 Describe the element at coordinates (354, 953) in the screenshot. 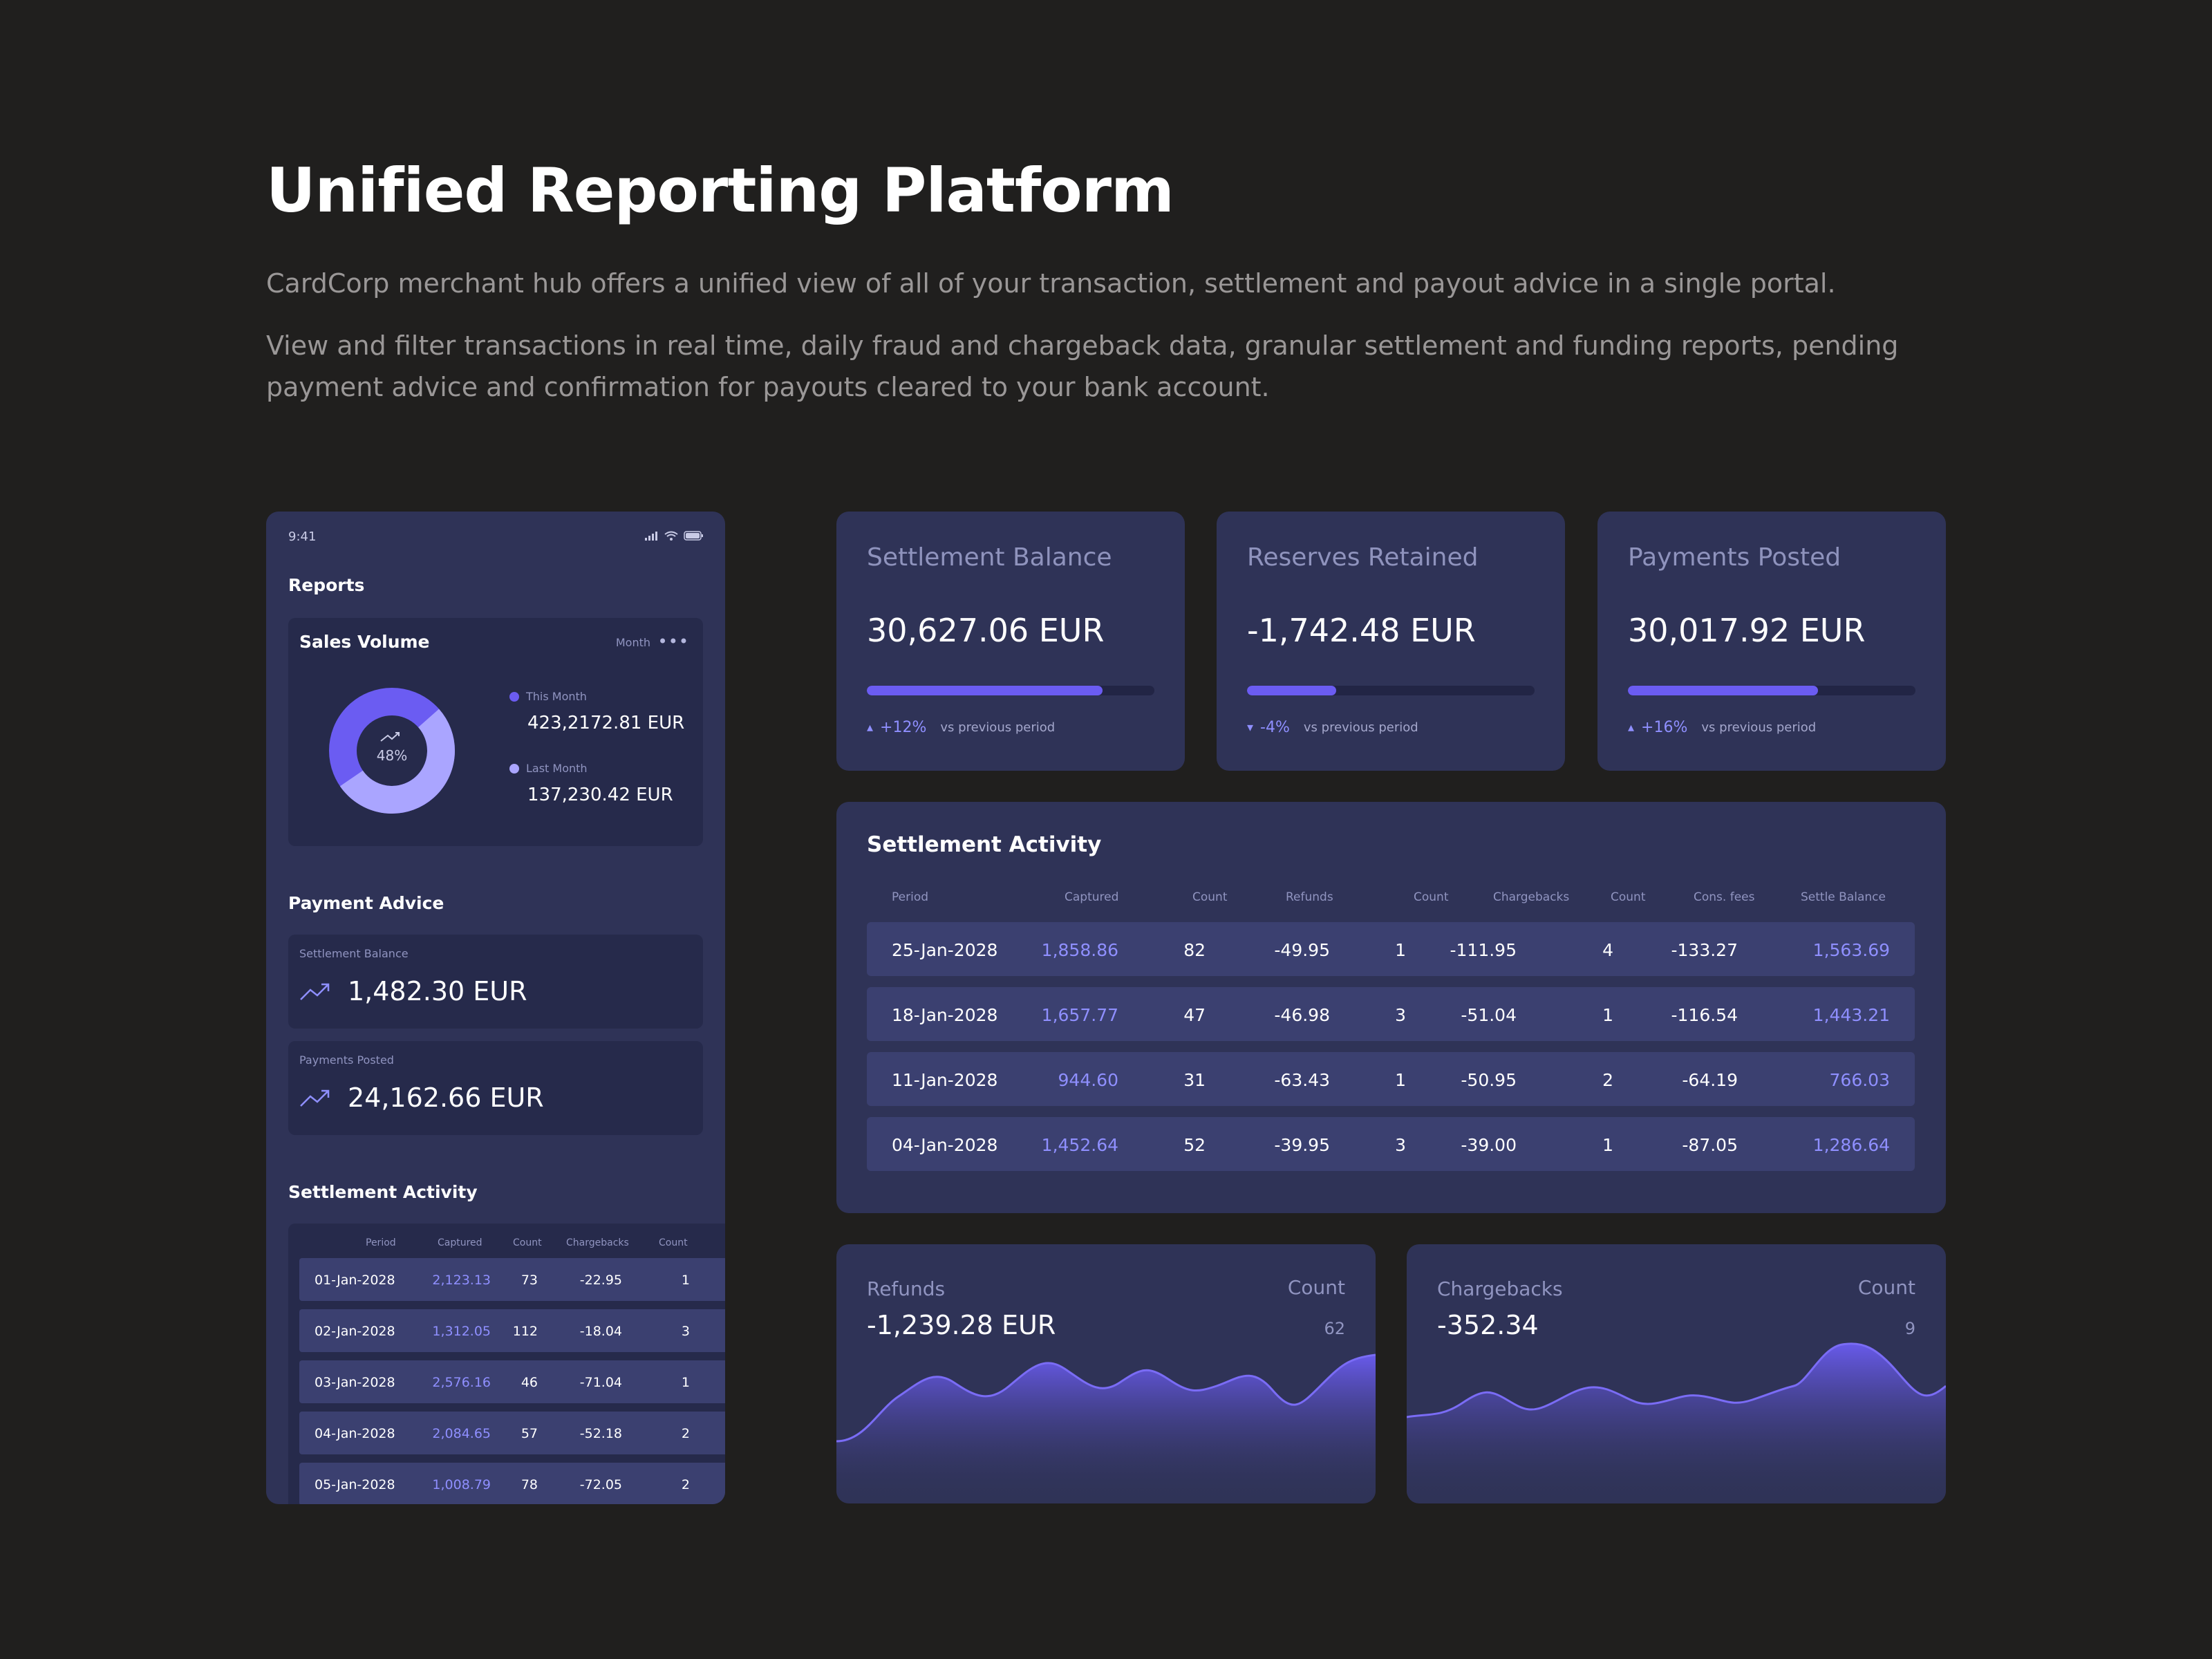

I see `settlement-balance-label: Settlement Balance` at that location.